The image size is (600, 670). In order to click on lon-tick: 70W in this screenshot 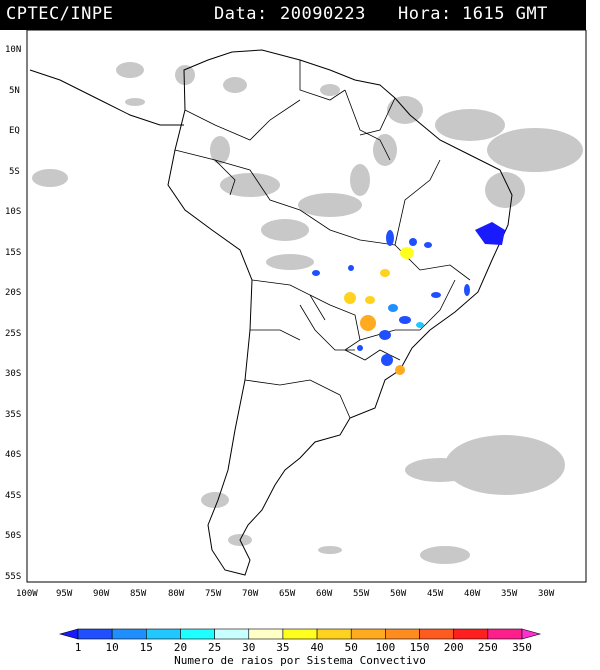, I will do `click(250, 594)`.